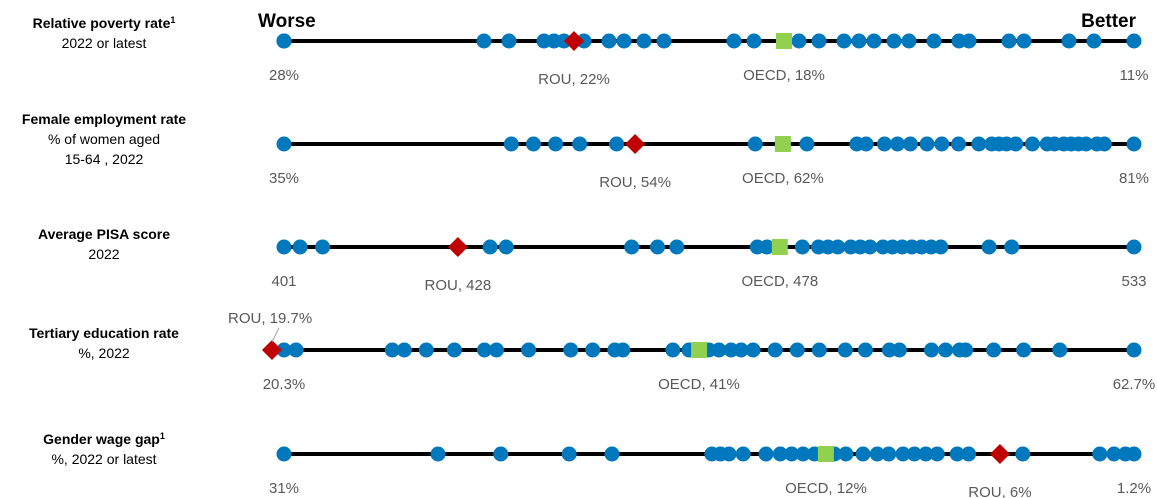 Image resolution: width=1157 pixels, height=498 pixels. Describe the element at coordinates (287, 21) in the screenshot. I see `worse-label: Worse` at that location.